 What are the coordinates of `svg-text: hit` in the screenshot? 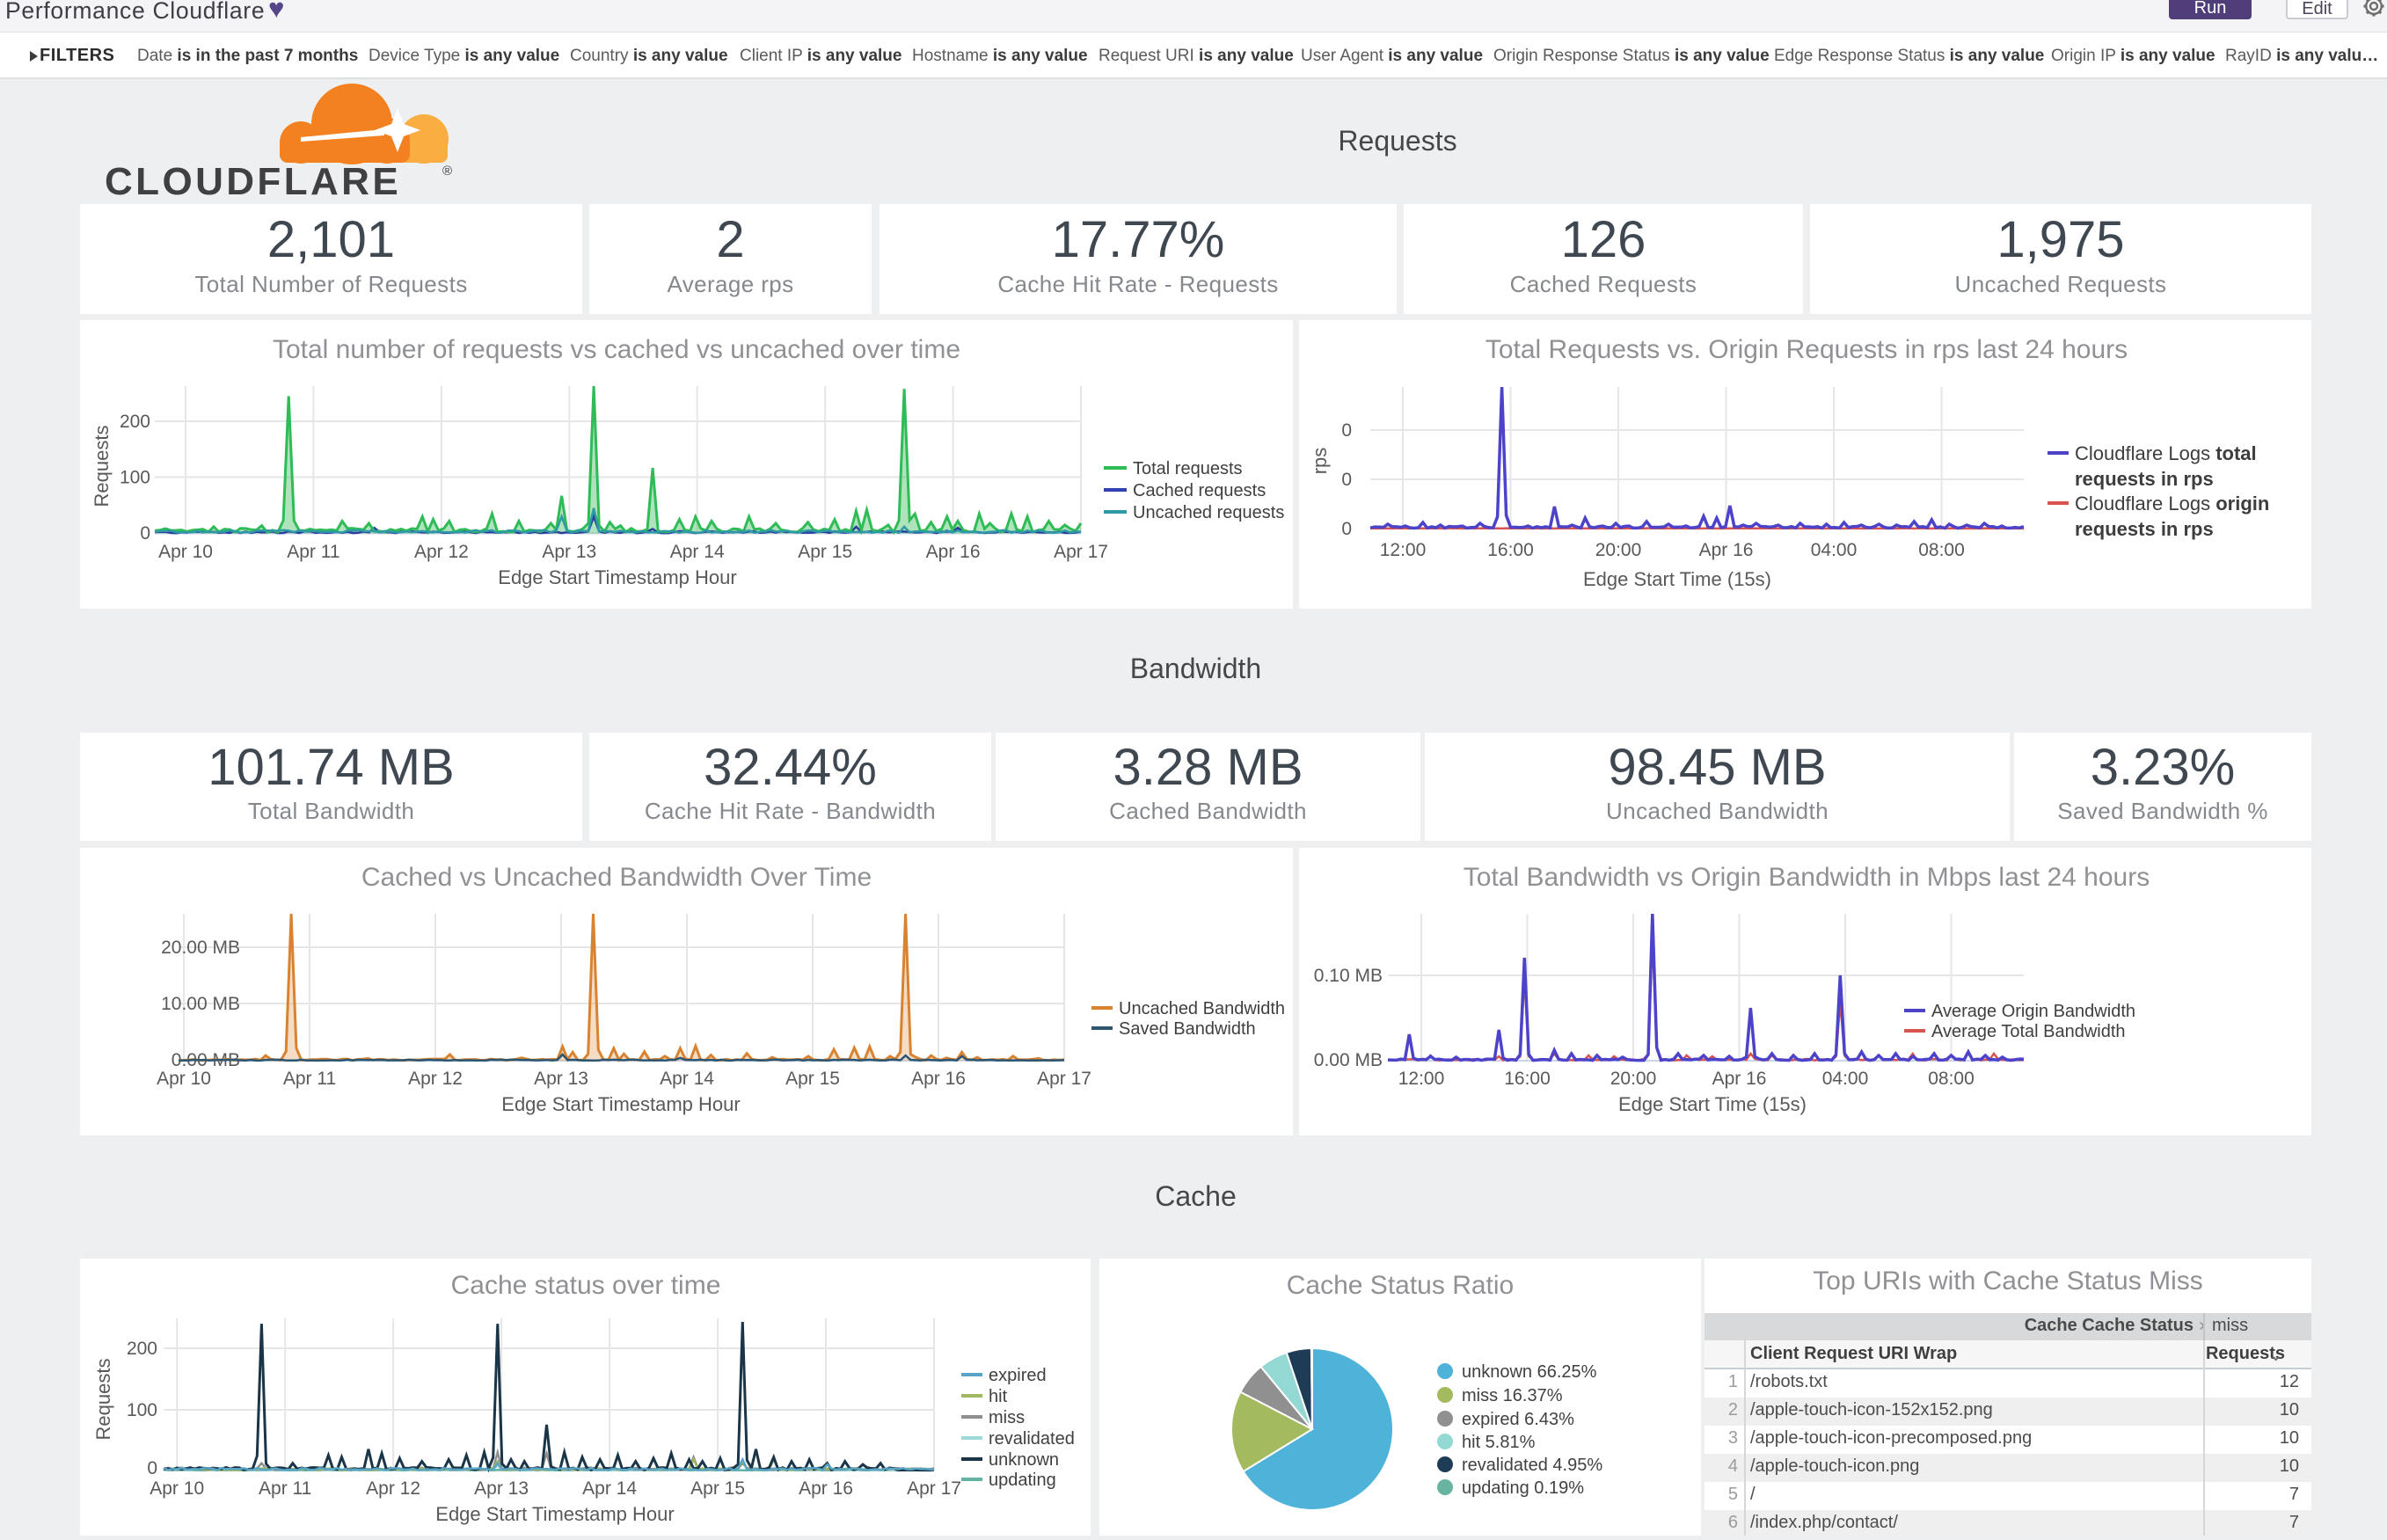 It's located at (998, 1396).